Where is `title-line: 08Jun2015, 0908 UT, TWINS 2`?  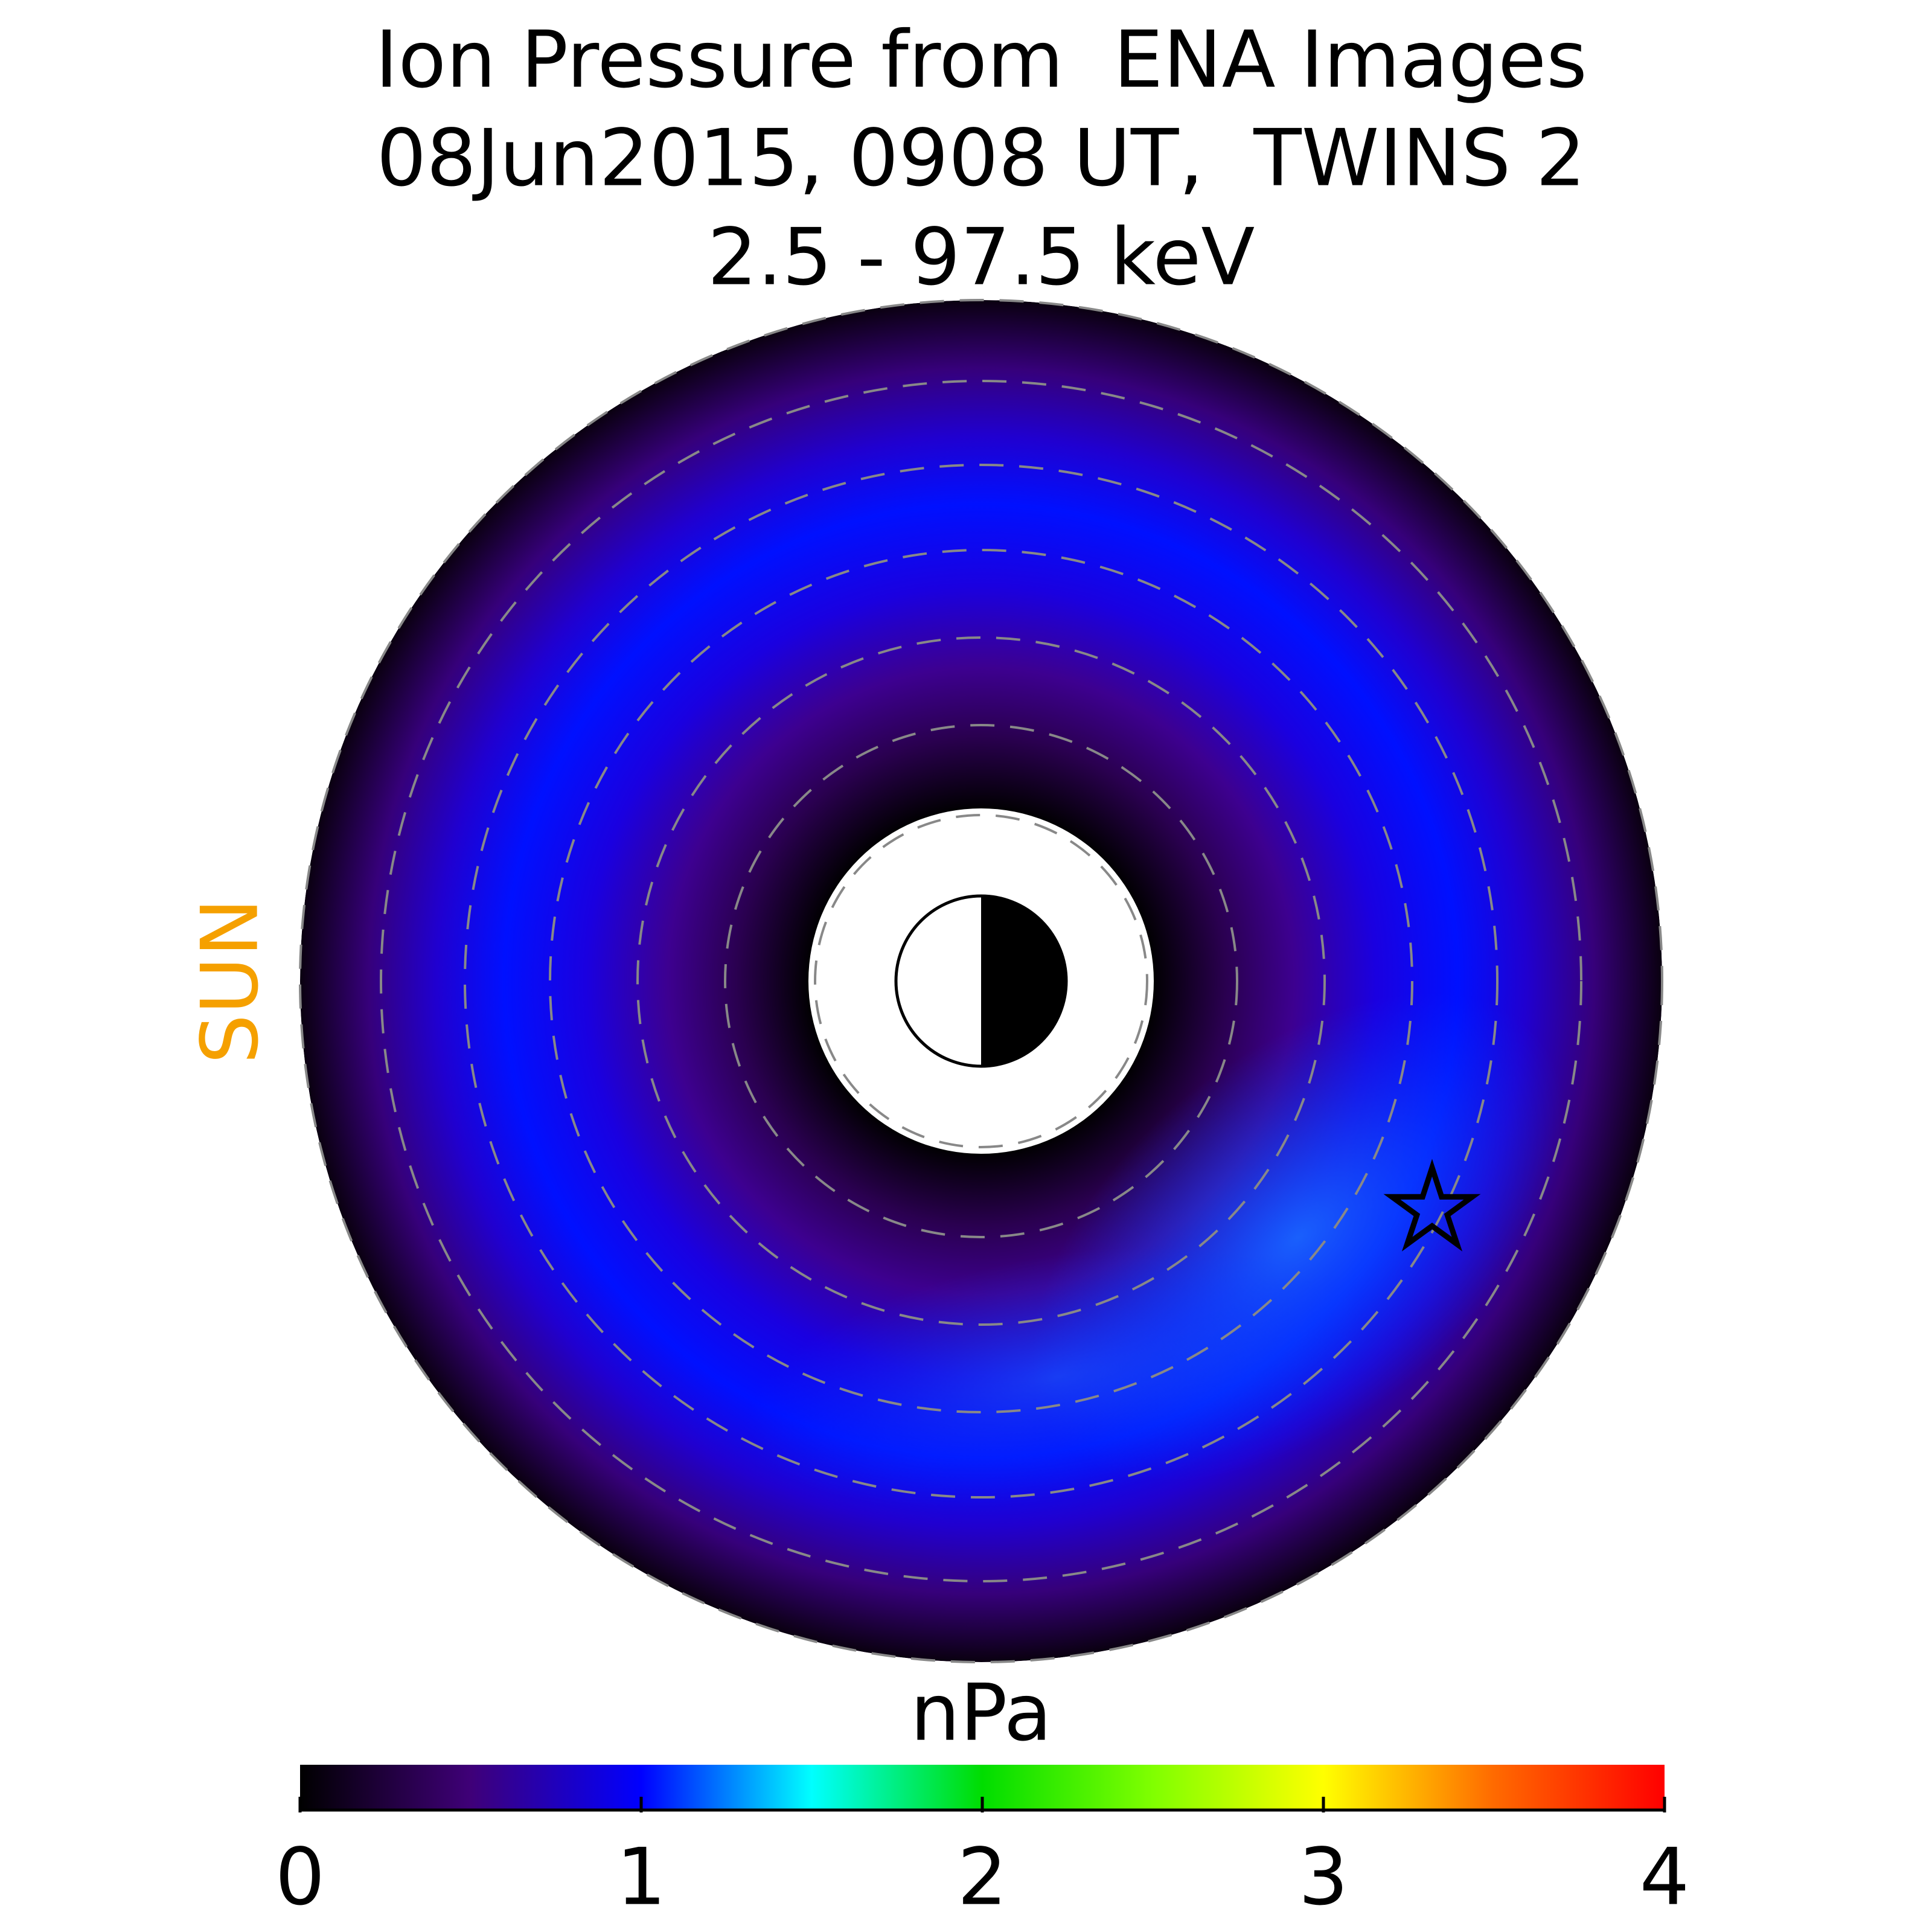
title-line: 08Jun2015, 0908 UT, TWINS 2 is located at coordinates (981, 158).